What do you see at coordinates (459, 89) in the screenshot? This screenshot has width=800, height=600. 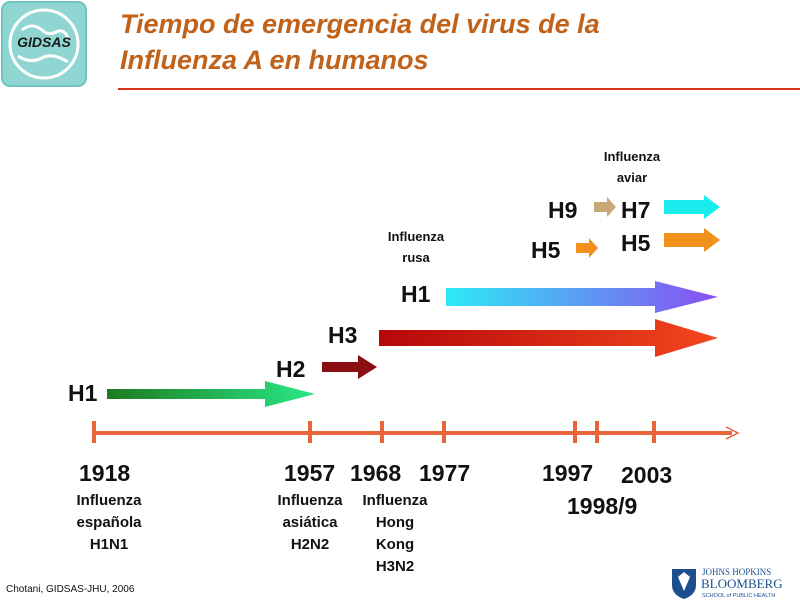 I see `title-divider` at bounding box center [459, 89].